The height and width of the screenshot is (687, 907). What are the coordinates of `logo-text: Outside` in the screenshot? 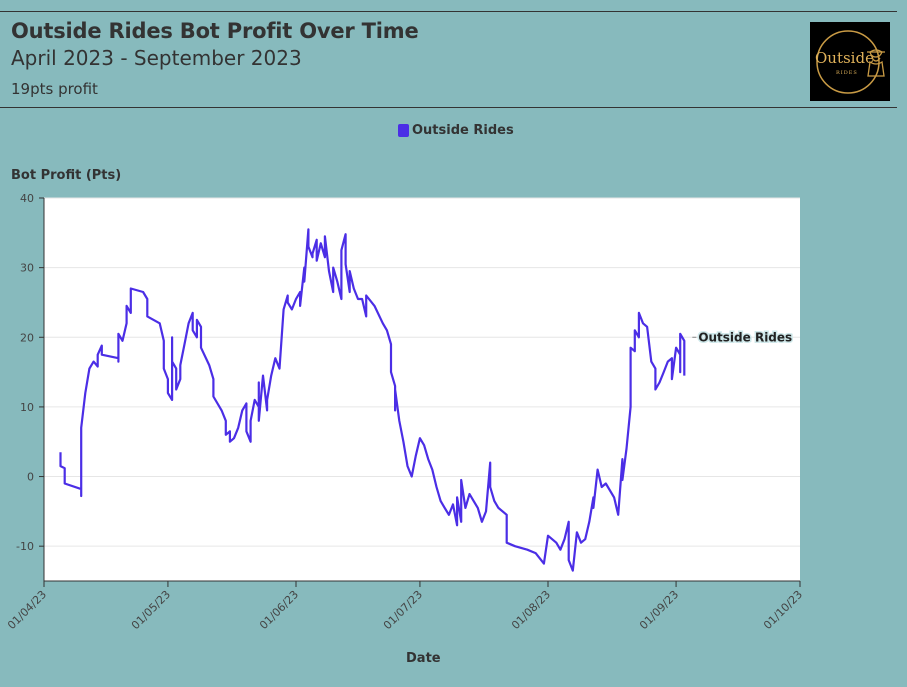 It's located at (844, 58).